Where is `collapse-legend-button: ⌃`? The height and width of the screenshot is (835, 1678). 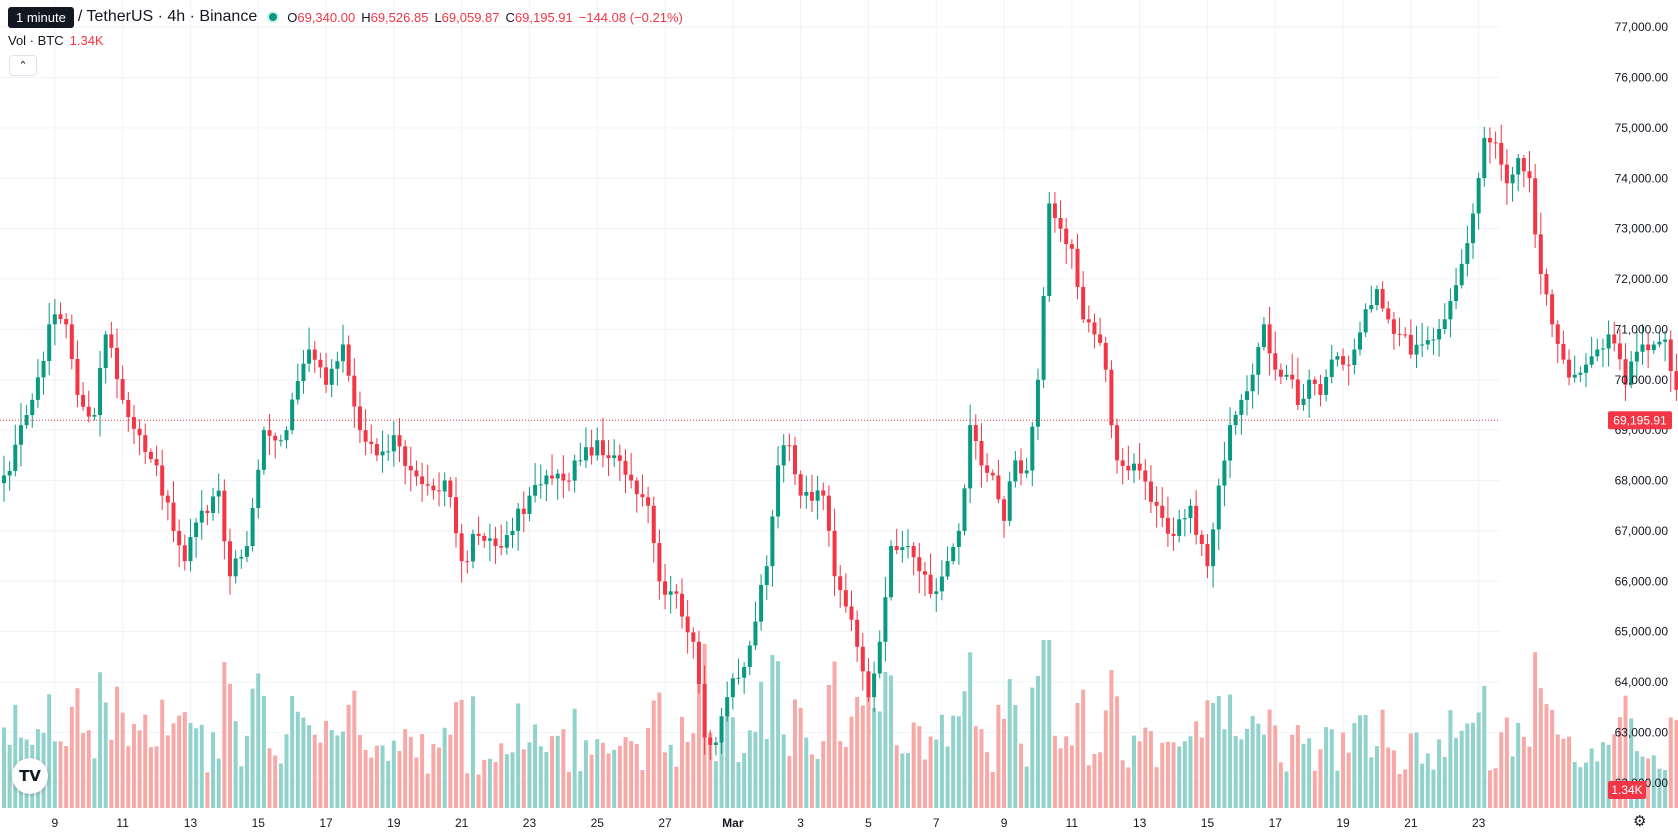 collapse-legend-button: ⌃ is located at coordinates (23, 65).